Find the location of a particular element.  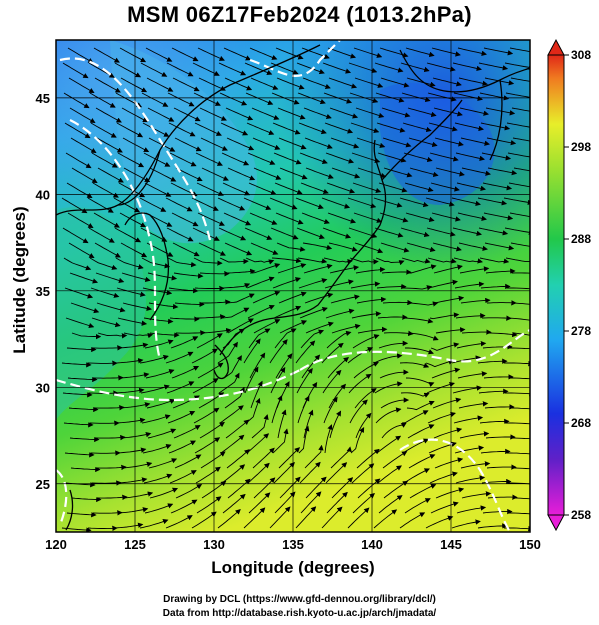

x-tick-label: 130 is located at coordinates (214, 544).